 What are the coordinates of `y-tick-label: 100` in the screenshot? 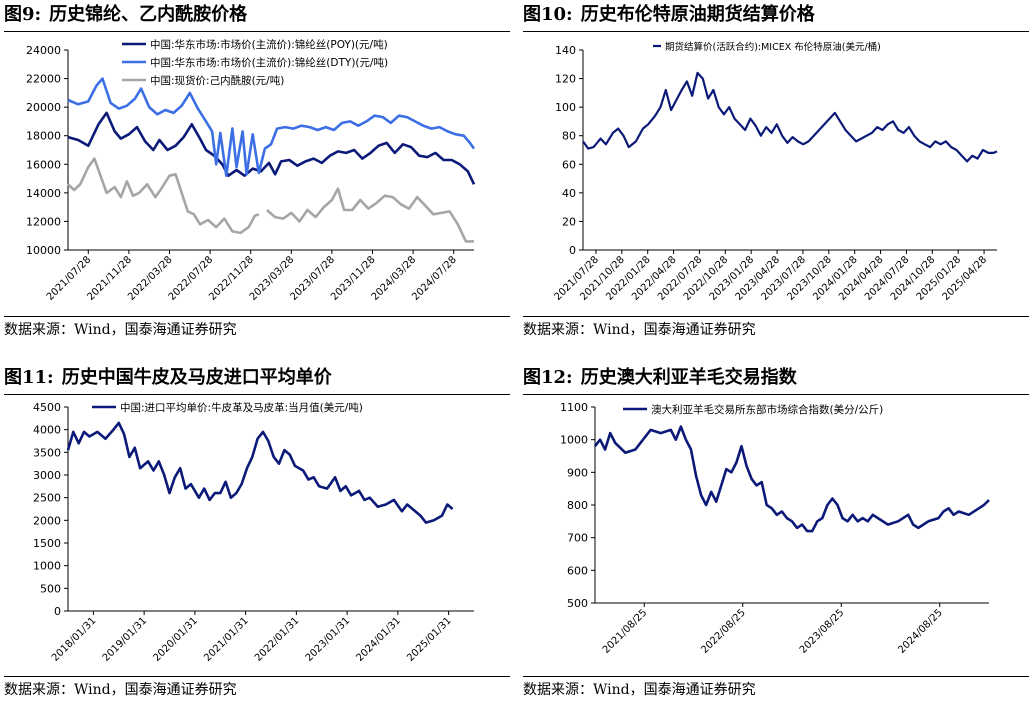 It's located at (565, 107).